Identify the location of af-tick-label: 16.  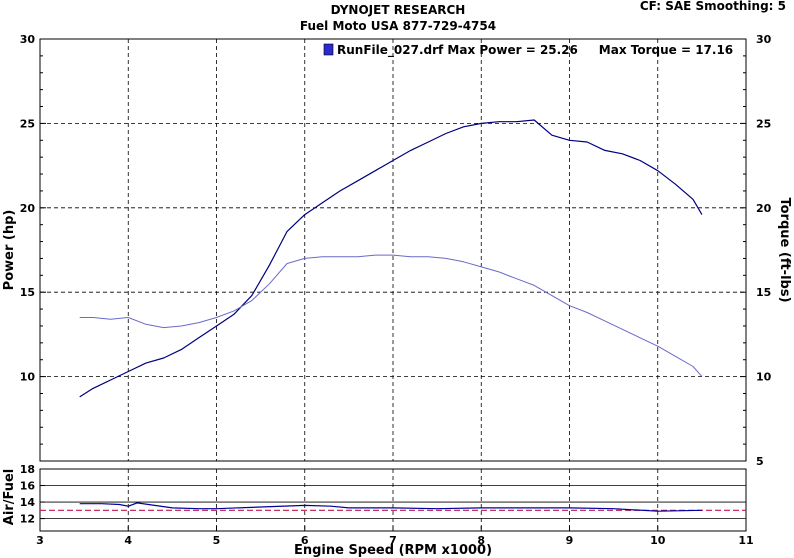
(28, 486).